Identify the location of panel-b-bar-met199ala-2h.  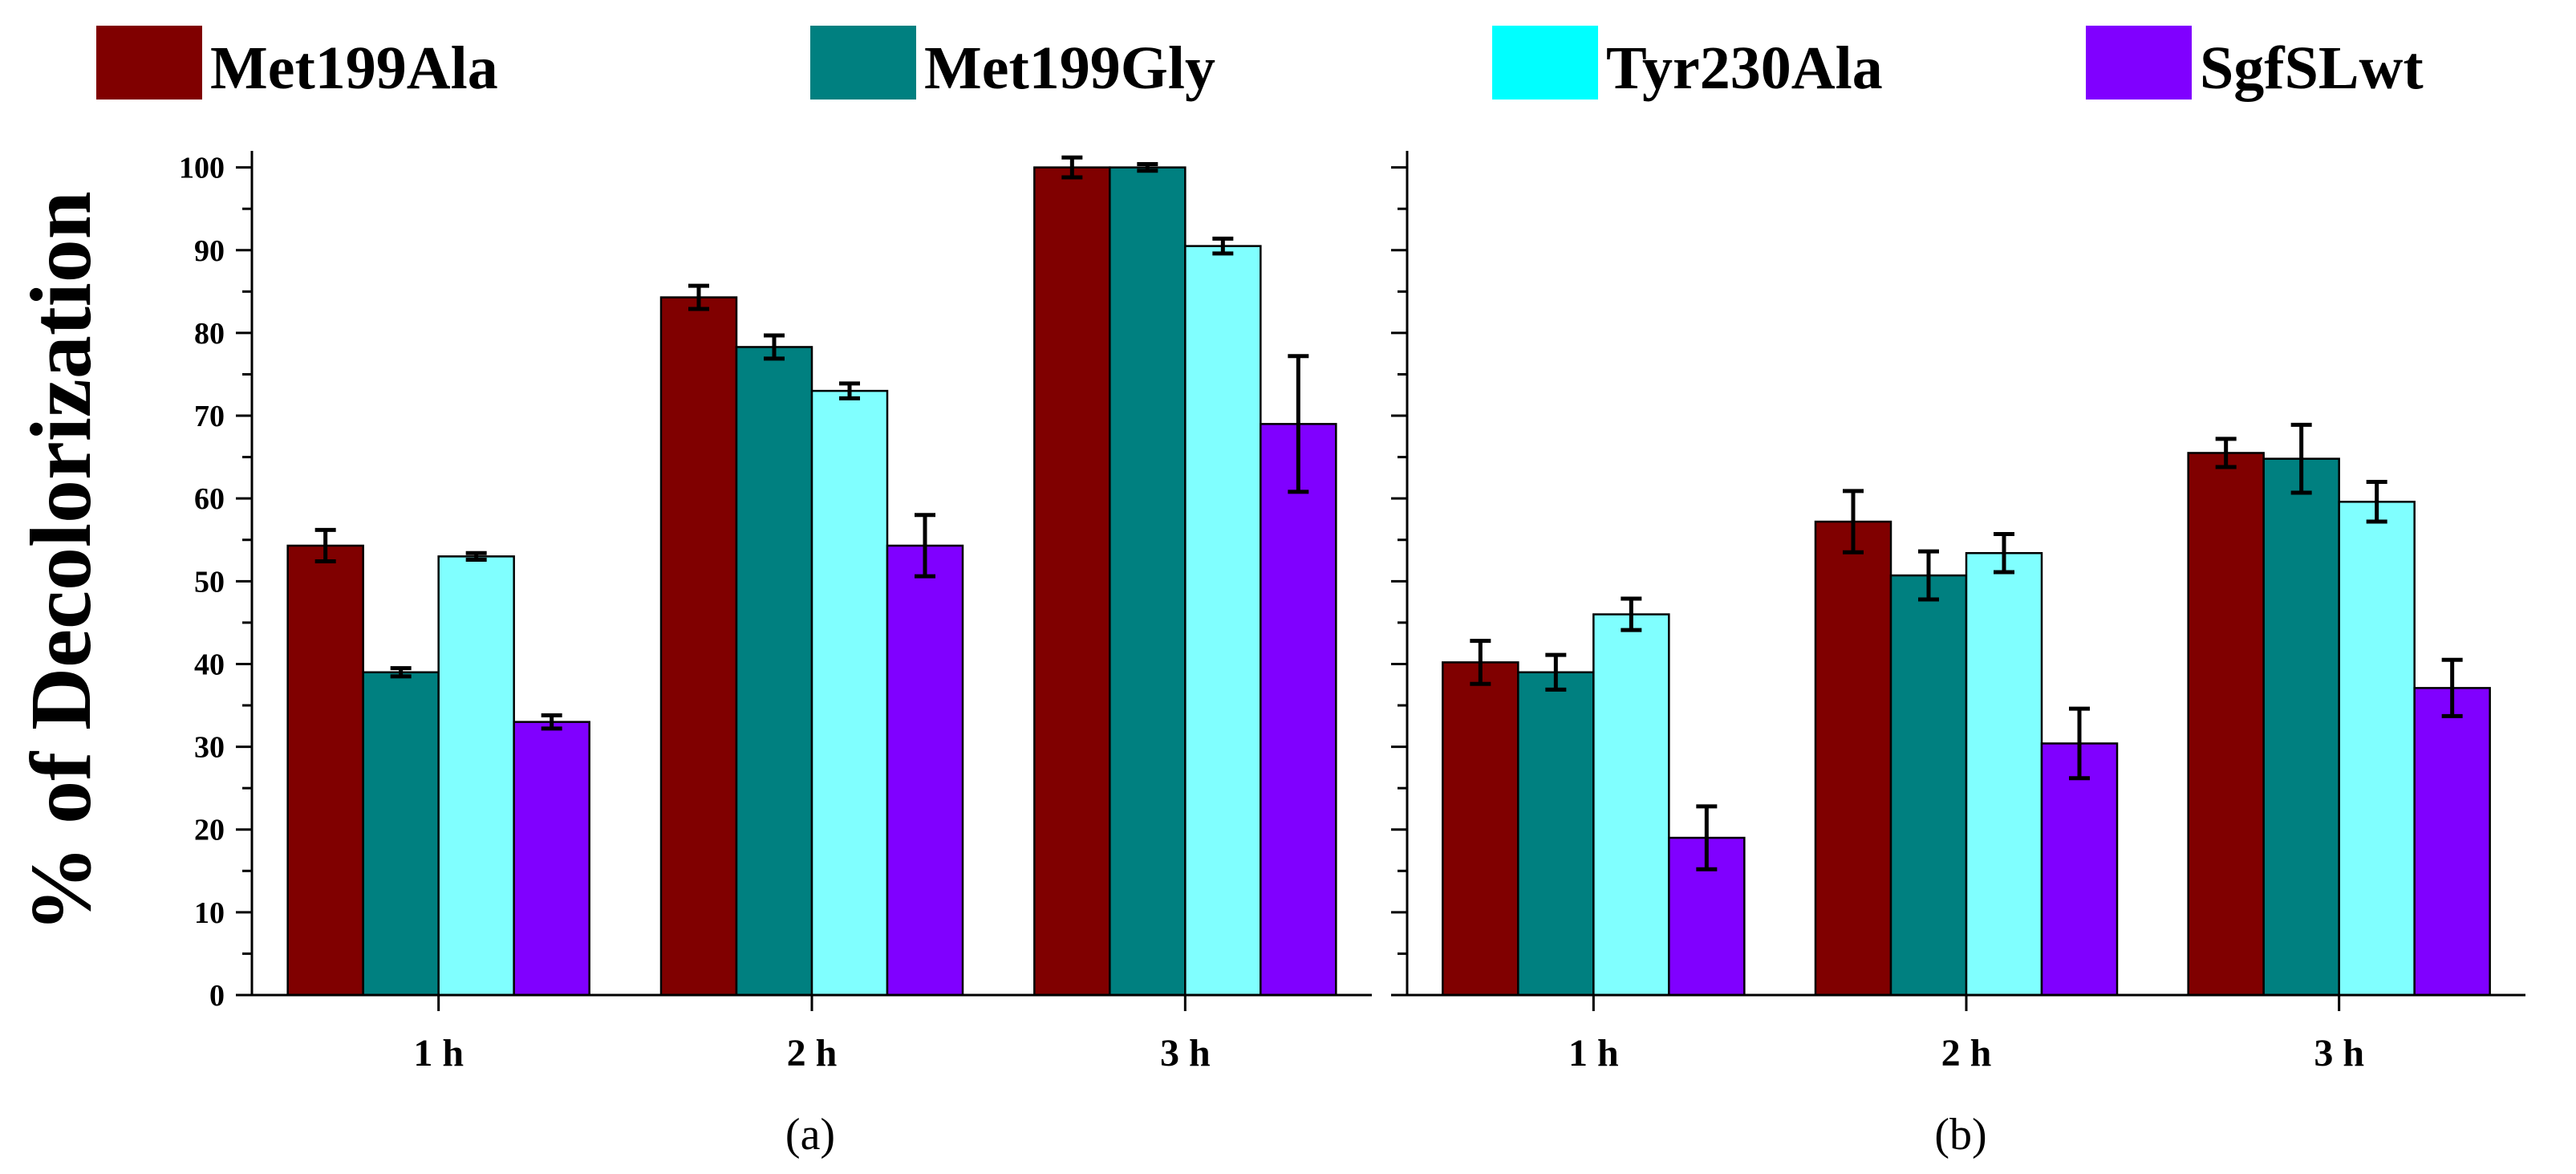
(1853, 758).